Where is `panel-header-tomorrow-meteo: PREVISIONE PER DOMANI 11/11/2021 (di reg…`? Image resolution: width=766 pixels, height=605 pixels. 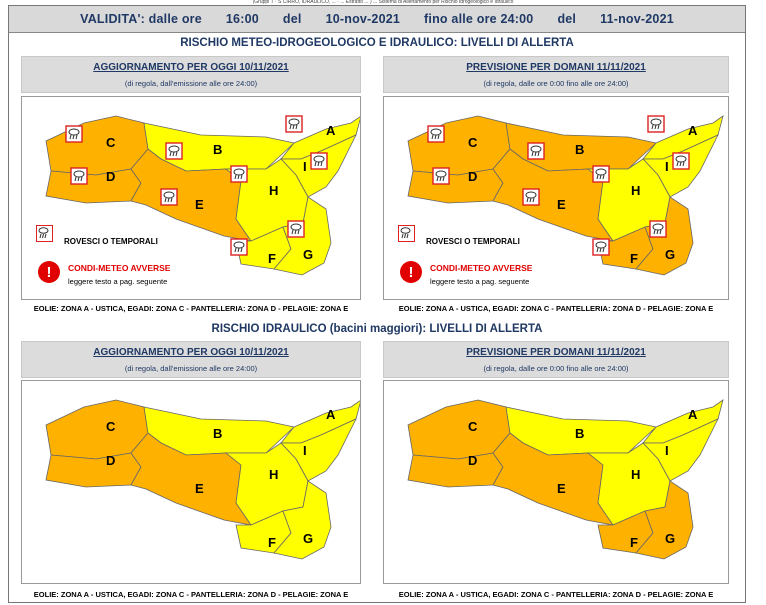
panel-header-tomorrow-meteo: PREVISIONE PER DOMANI 11/11/2021 (di reg… is located at coordinates (556, 74).